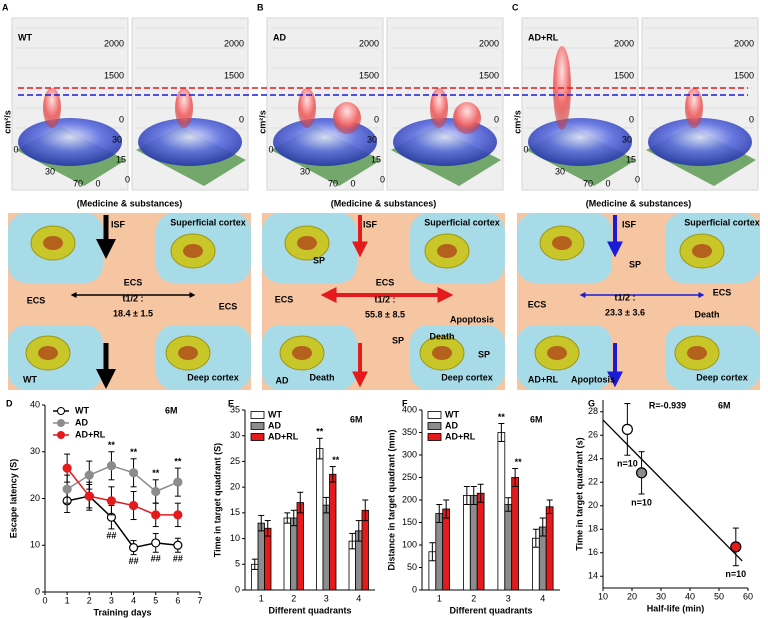 The width and height of the screenshot is (768, 618). Describe the element at coordinates (409, 499) in the screenshot. I see `y-tick-label: 200` at that location.